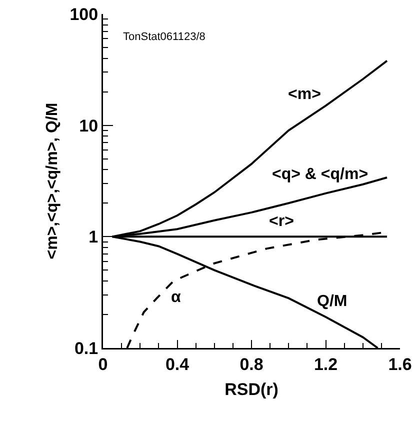  I want to click on y-tick-label: 1, so click(93, 237).